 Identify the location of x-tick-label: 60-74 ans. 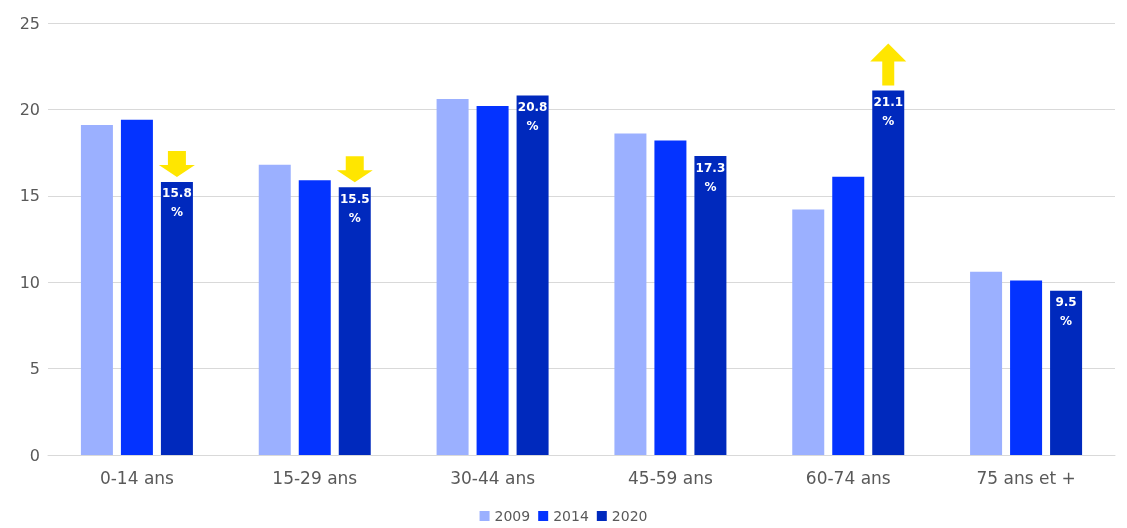
(848, 477).